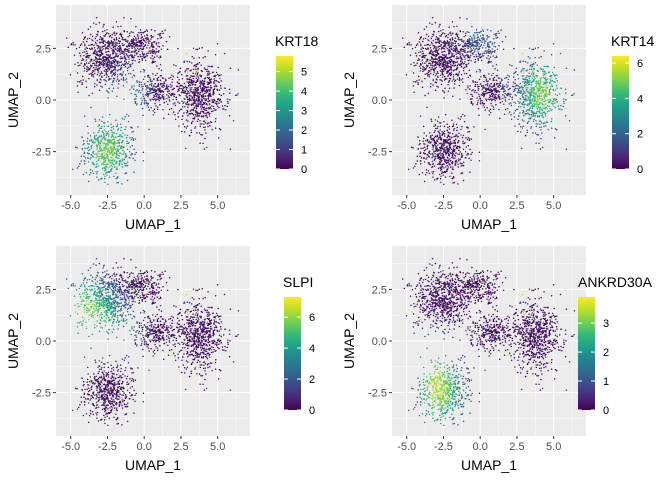 This screenshot has height=480, width=672. I want to click on colorbar-label: 5, so click(304, 73).